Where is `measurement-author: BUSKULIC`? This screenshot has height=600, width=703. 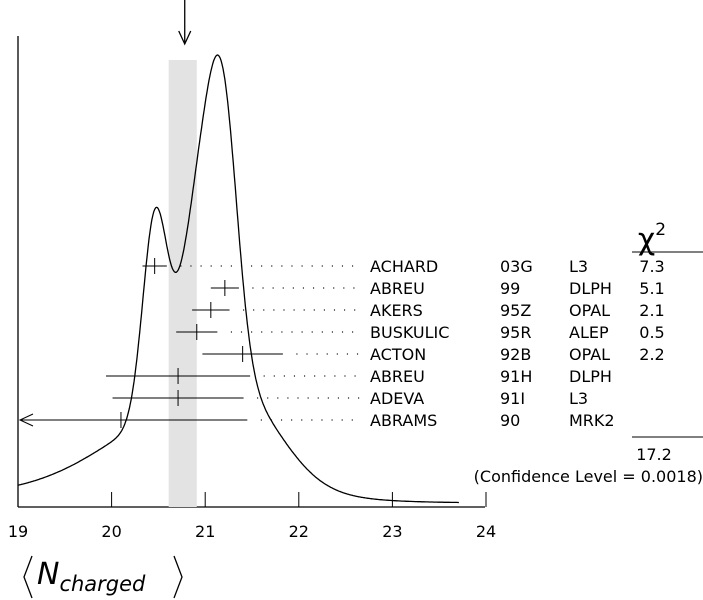 measurement-author: BUSKULIC is located at coordinates (409, 332).